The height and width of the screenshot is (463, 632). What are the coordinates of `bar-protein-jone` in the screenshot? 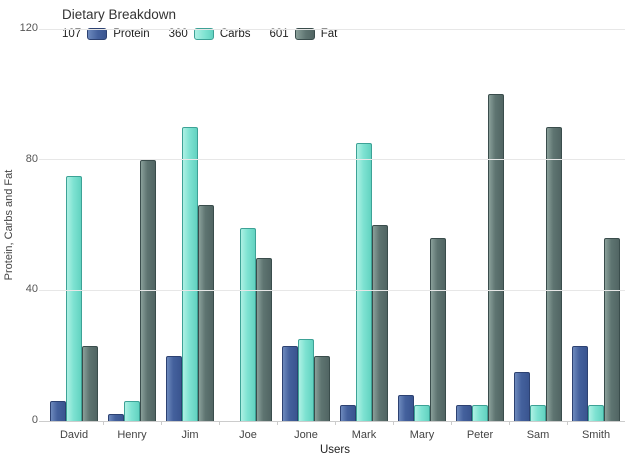 It's located at (290, 383).